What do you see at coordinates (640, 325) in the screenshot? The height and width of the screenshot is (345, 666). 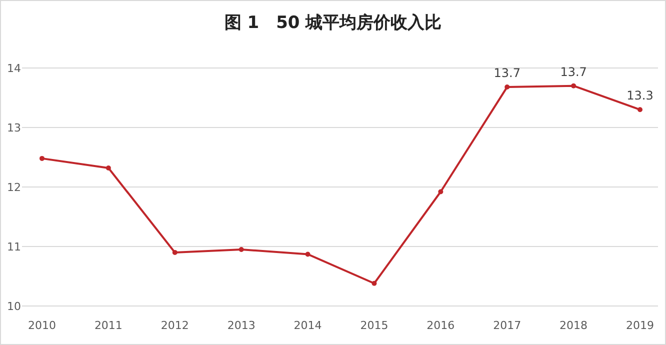 I see `x-tick-label: 2019` at bounding box center [640, 325].